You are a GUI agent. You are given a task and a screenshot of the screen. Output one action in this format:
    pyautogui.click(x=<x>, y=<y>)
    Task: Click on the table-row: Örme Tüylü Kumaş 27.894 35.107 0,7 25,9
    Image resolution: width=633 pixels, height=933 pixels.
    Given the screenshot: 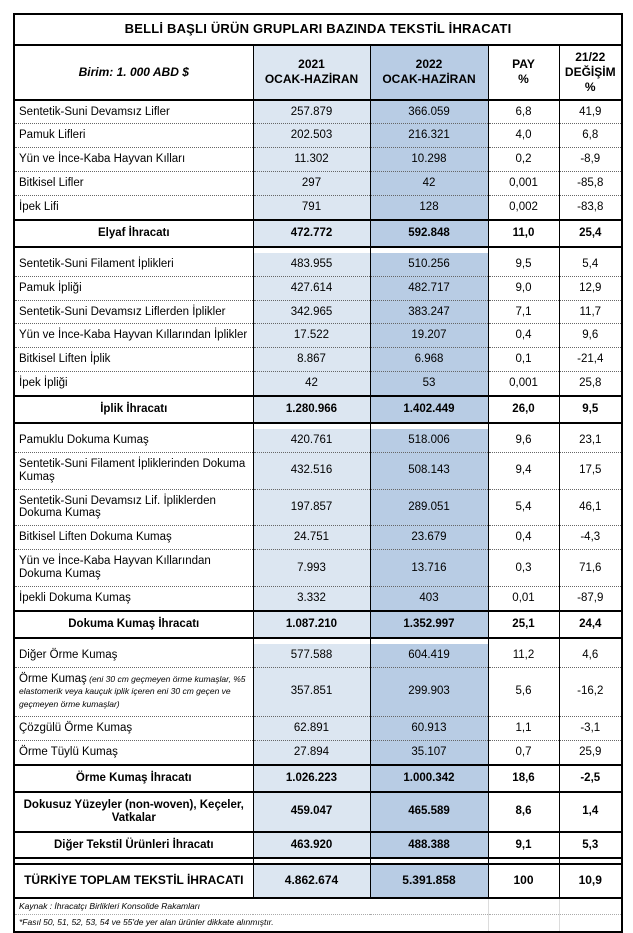 What is the action you would take?
    pyautogui.click(x=318, y=753)
    